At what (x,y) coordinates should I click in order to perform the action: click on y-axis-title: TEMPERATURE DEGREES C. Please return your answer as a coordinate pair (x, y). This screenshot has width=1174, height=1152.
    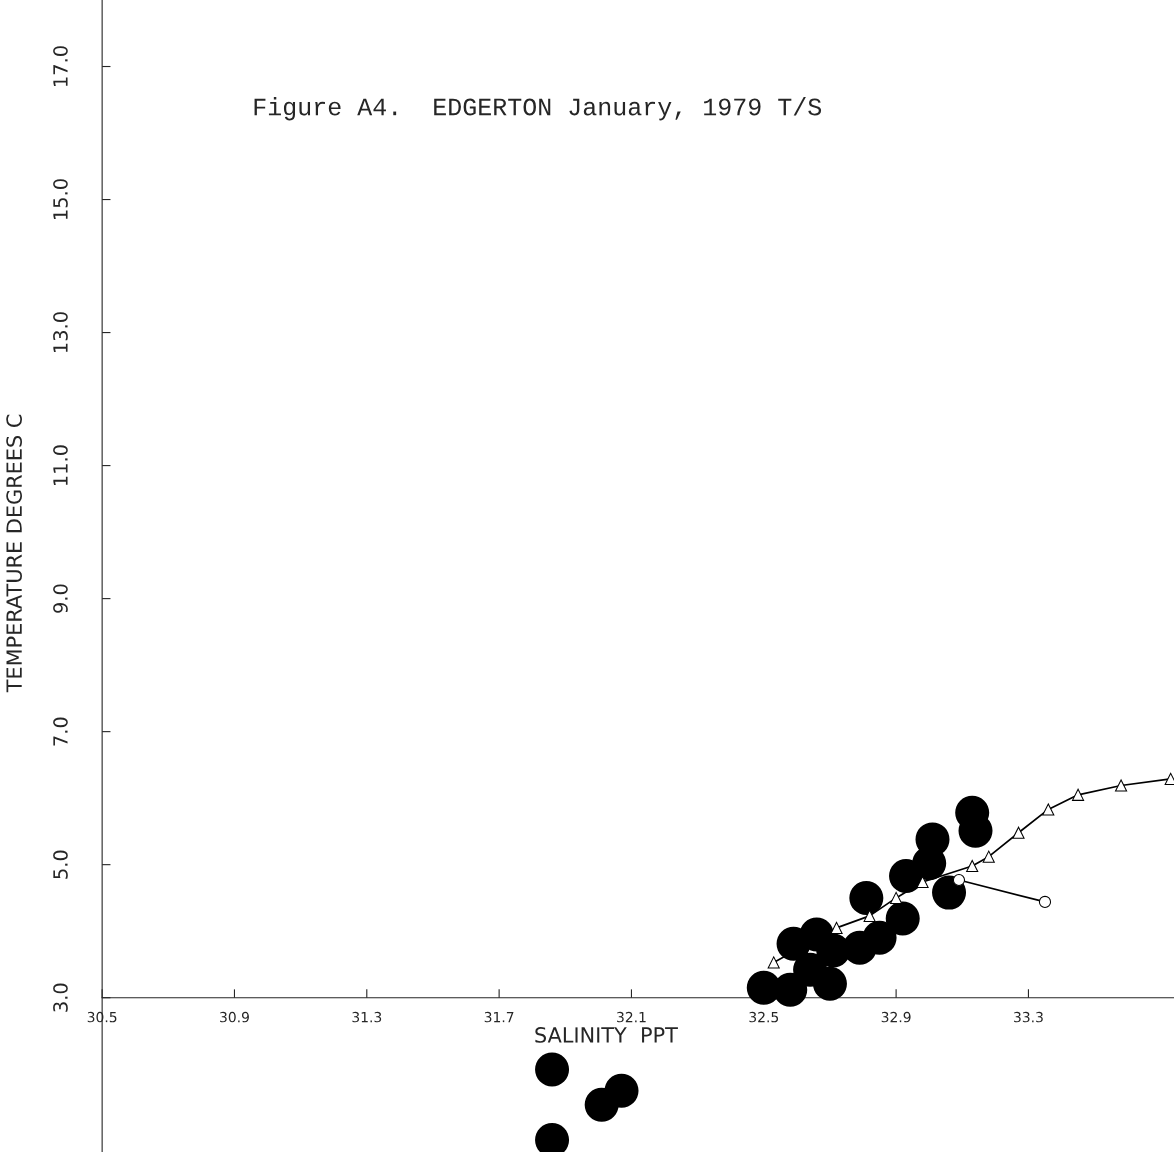
    Looking at the image, I should click on (14, 553).